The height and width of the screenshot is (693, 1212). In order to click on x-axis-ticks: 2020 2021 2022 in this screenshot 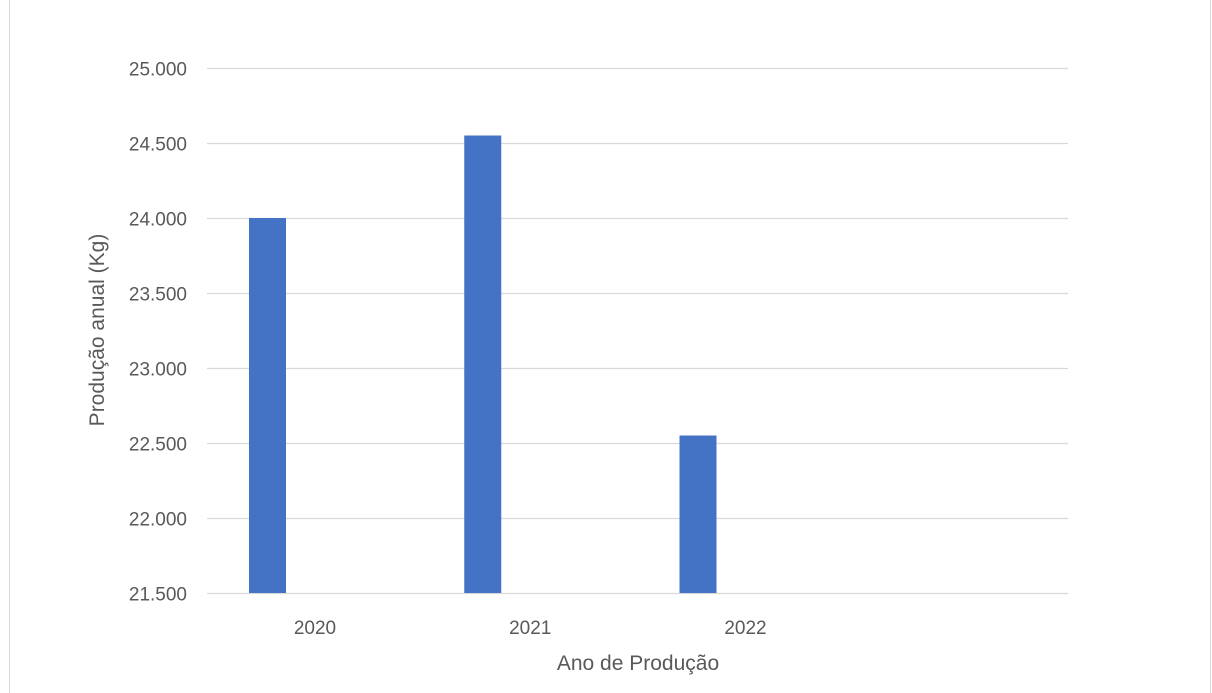, I will do `click(530, 628)`.